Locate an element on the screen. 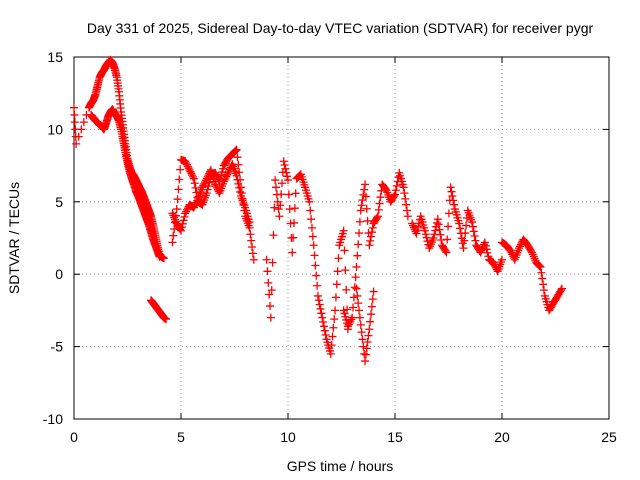 This screenshot has height=480, width=640. x-tick-label: 10 is located at coordinates (288, 437).